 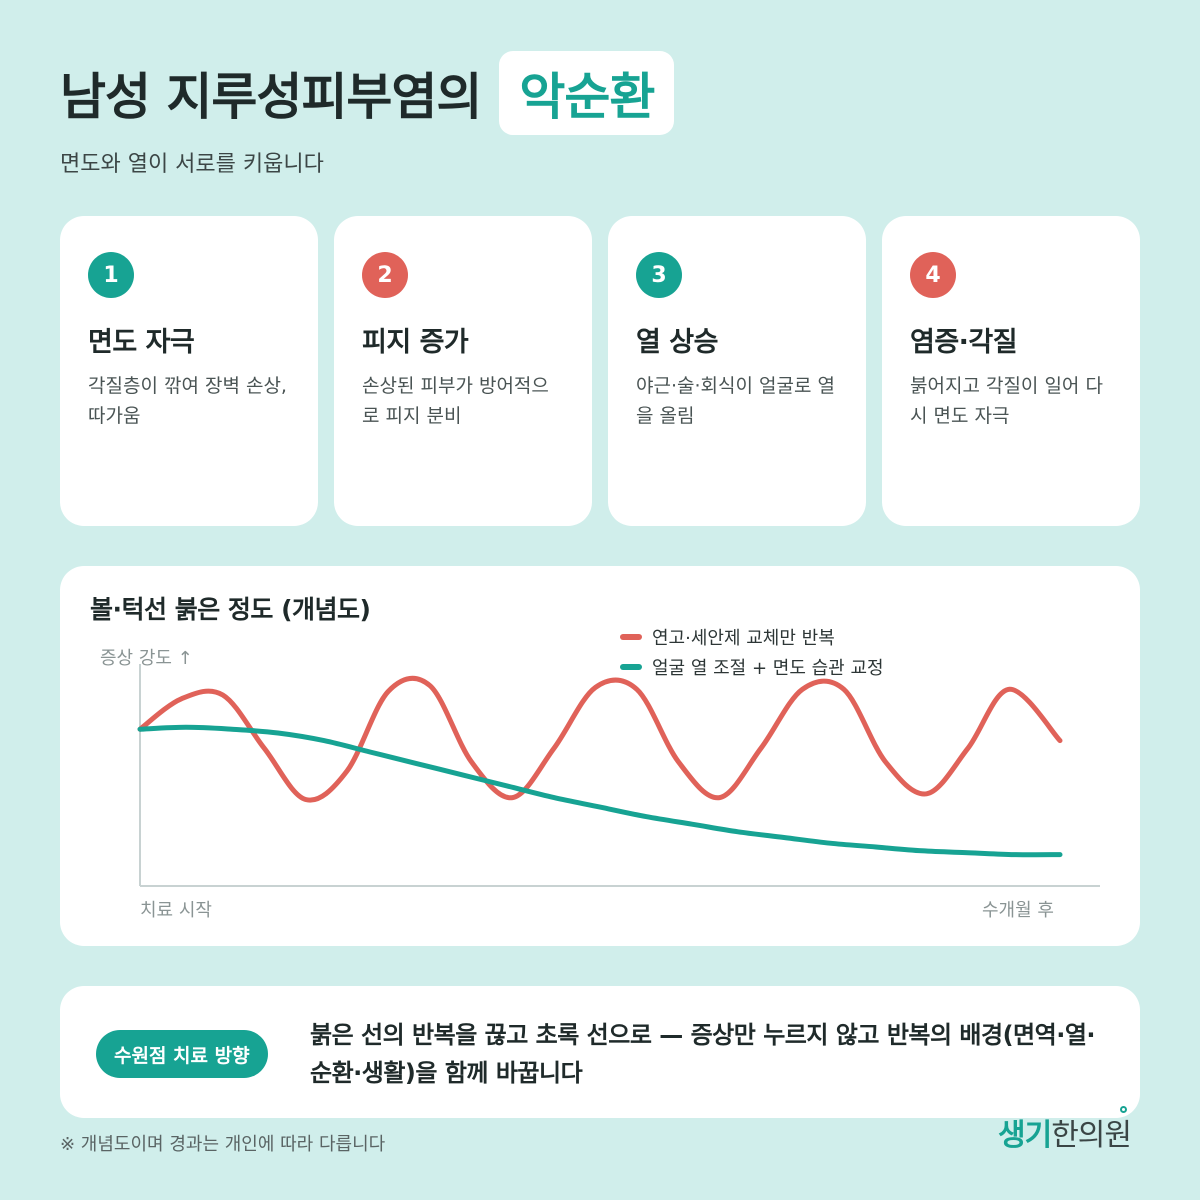 I want to click on title-highlight-chip: 악순환, so click(x=587, y=93).